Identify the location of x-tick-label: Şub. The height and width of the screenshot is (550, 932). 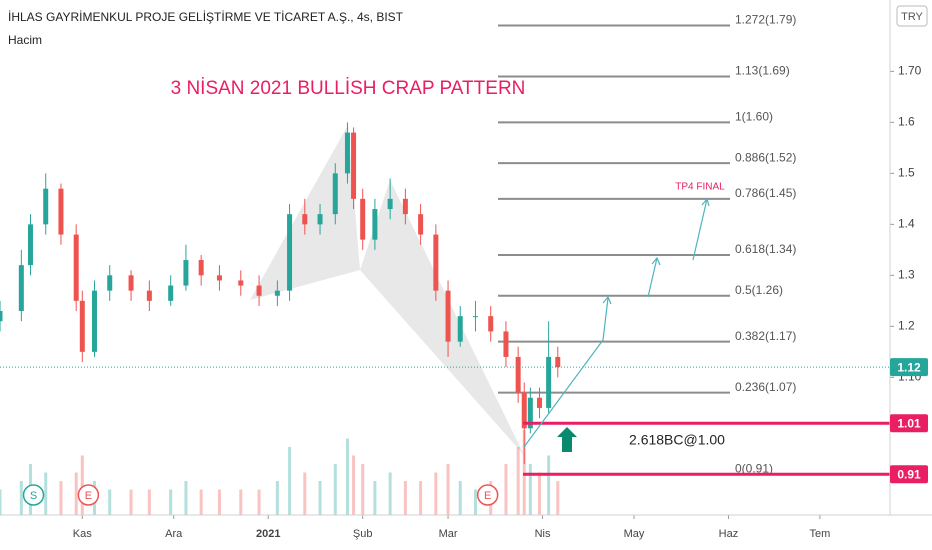
(363, 534).